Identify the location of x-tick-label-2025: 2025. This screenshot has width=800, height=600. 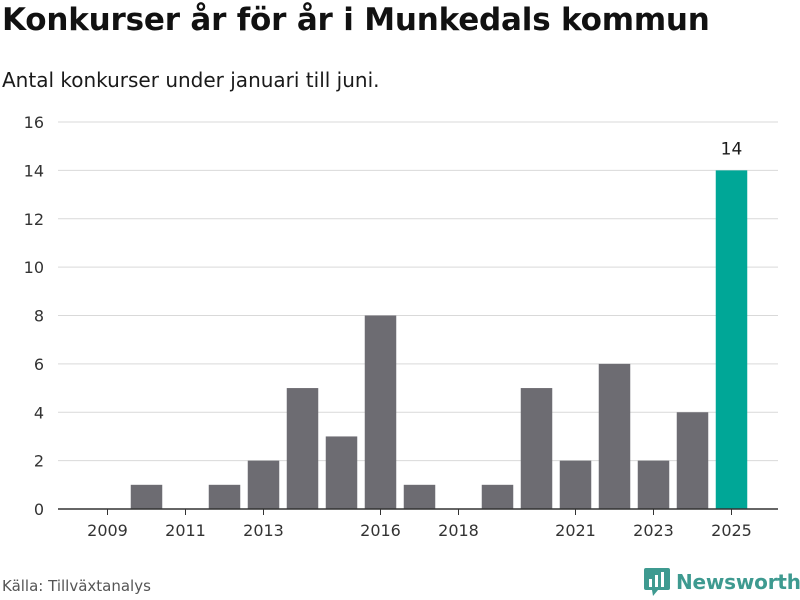
(731, 530).